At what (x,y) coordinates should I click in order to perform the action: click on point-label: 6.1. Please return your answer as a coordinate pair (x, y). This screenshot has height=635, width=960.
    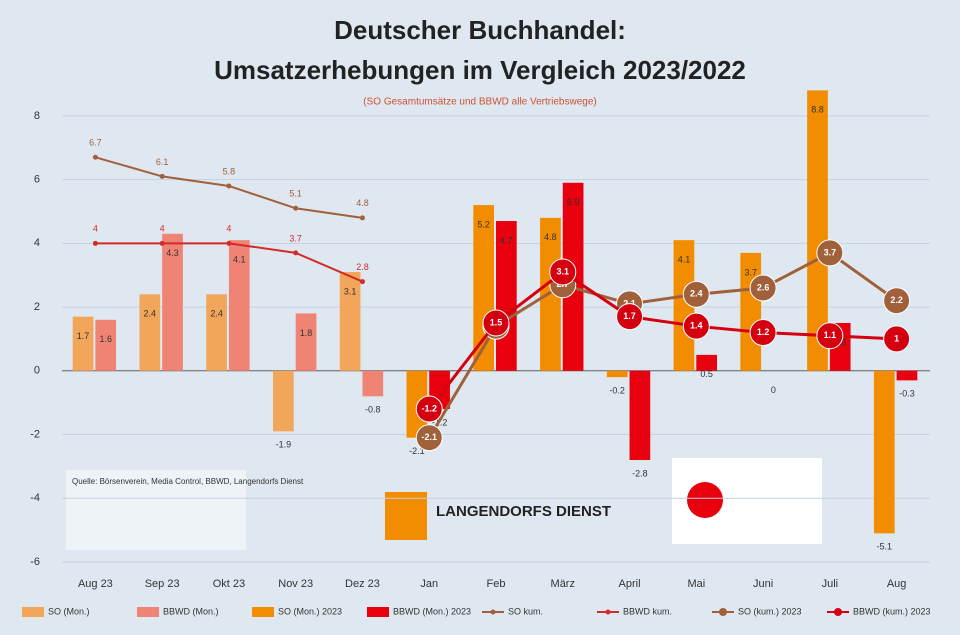
    Looking at the image, I should click on (162, 162).